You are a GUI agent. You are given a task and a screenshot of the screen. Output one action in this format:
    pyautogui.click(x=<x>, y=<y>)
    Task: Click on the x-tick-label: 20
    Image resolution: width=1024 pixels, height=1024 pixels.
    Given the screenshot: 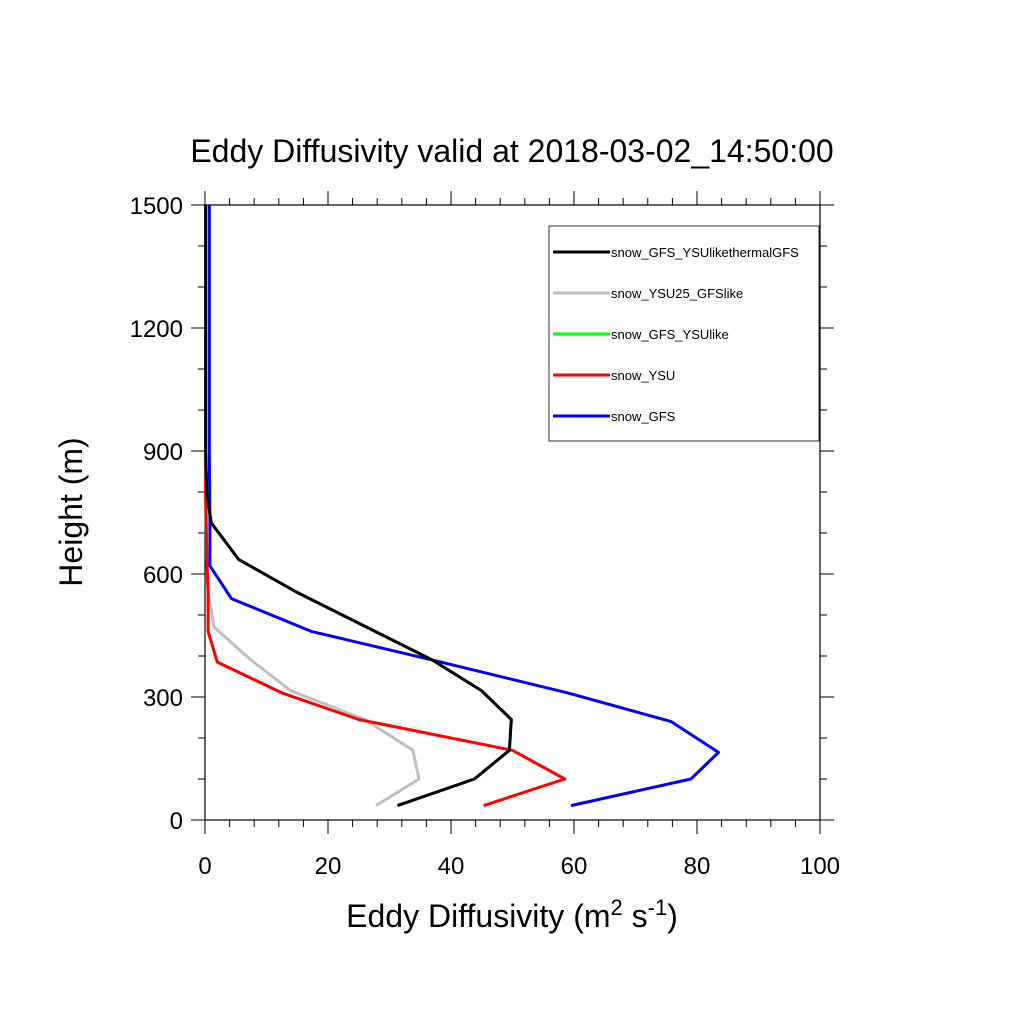 What is the action you would take?
    pyautogui.click(x=328, y=866)
    